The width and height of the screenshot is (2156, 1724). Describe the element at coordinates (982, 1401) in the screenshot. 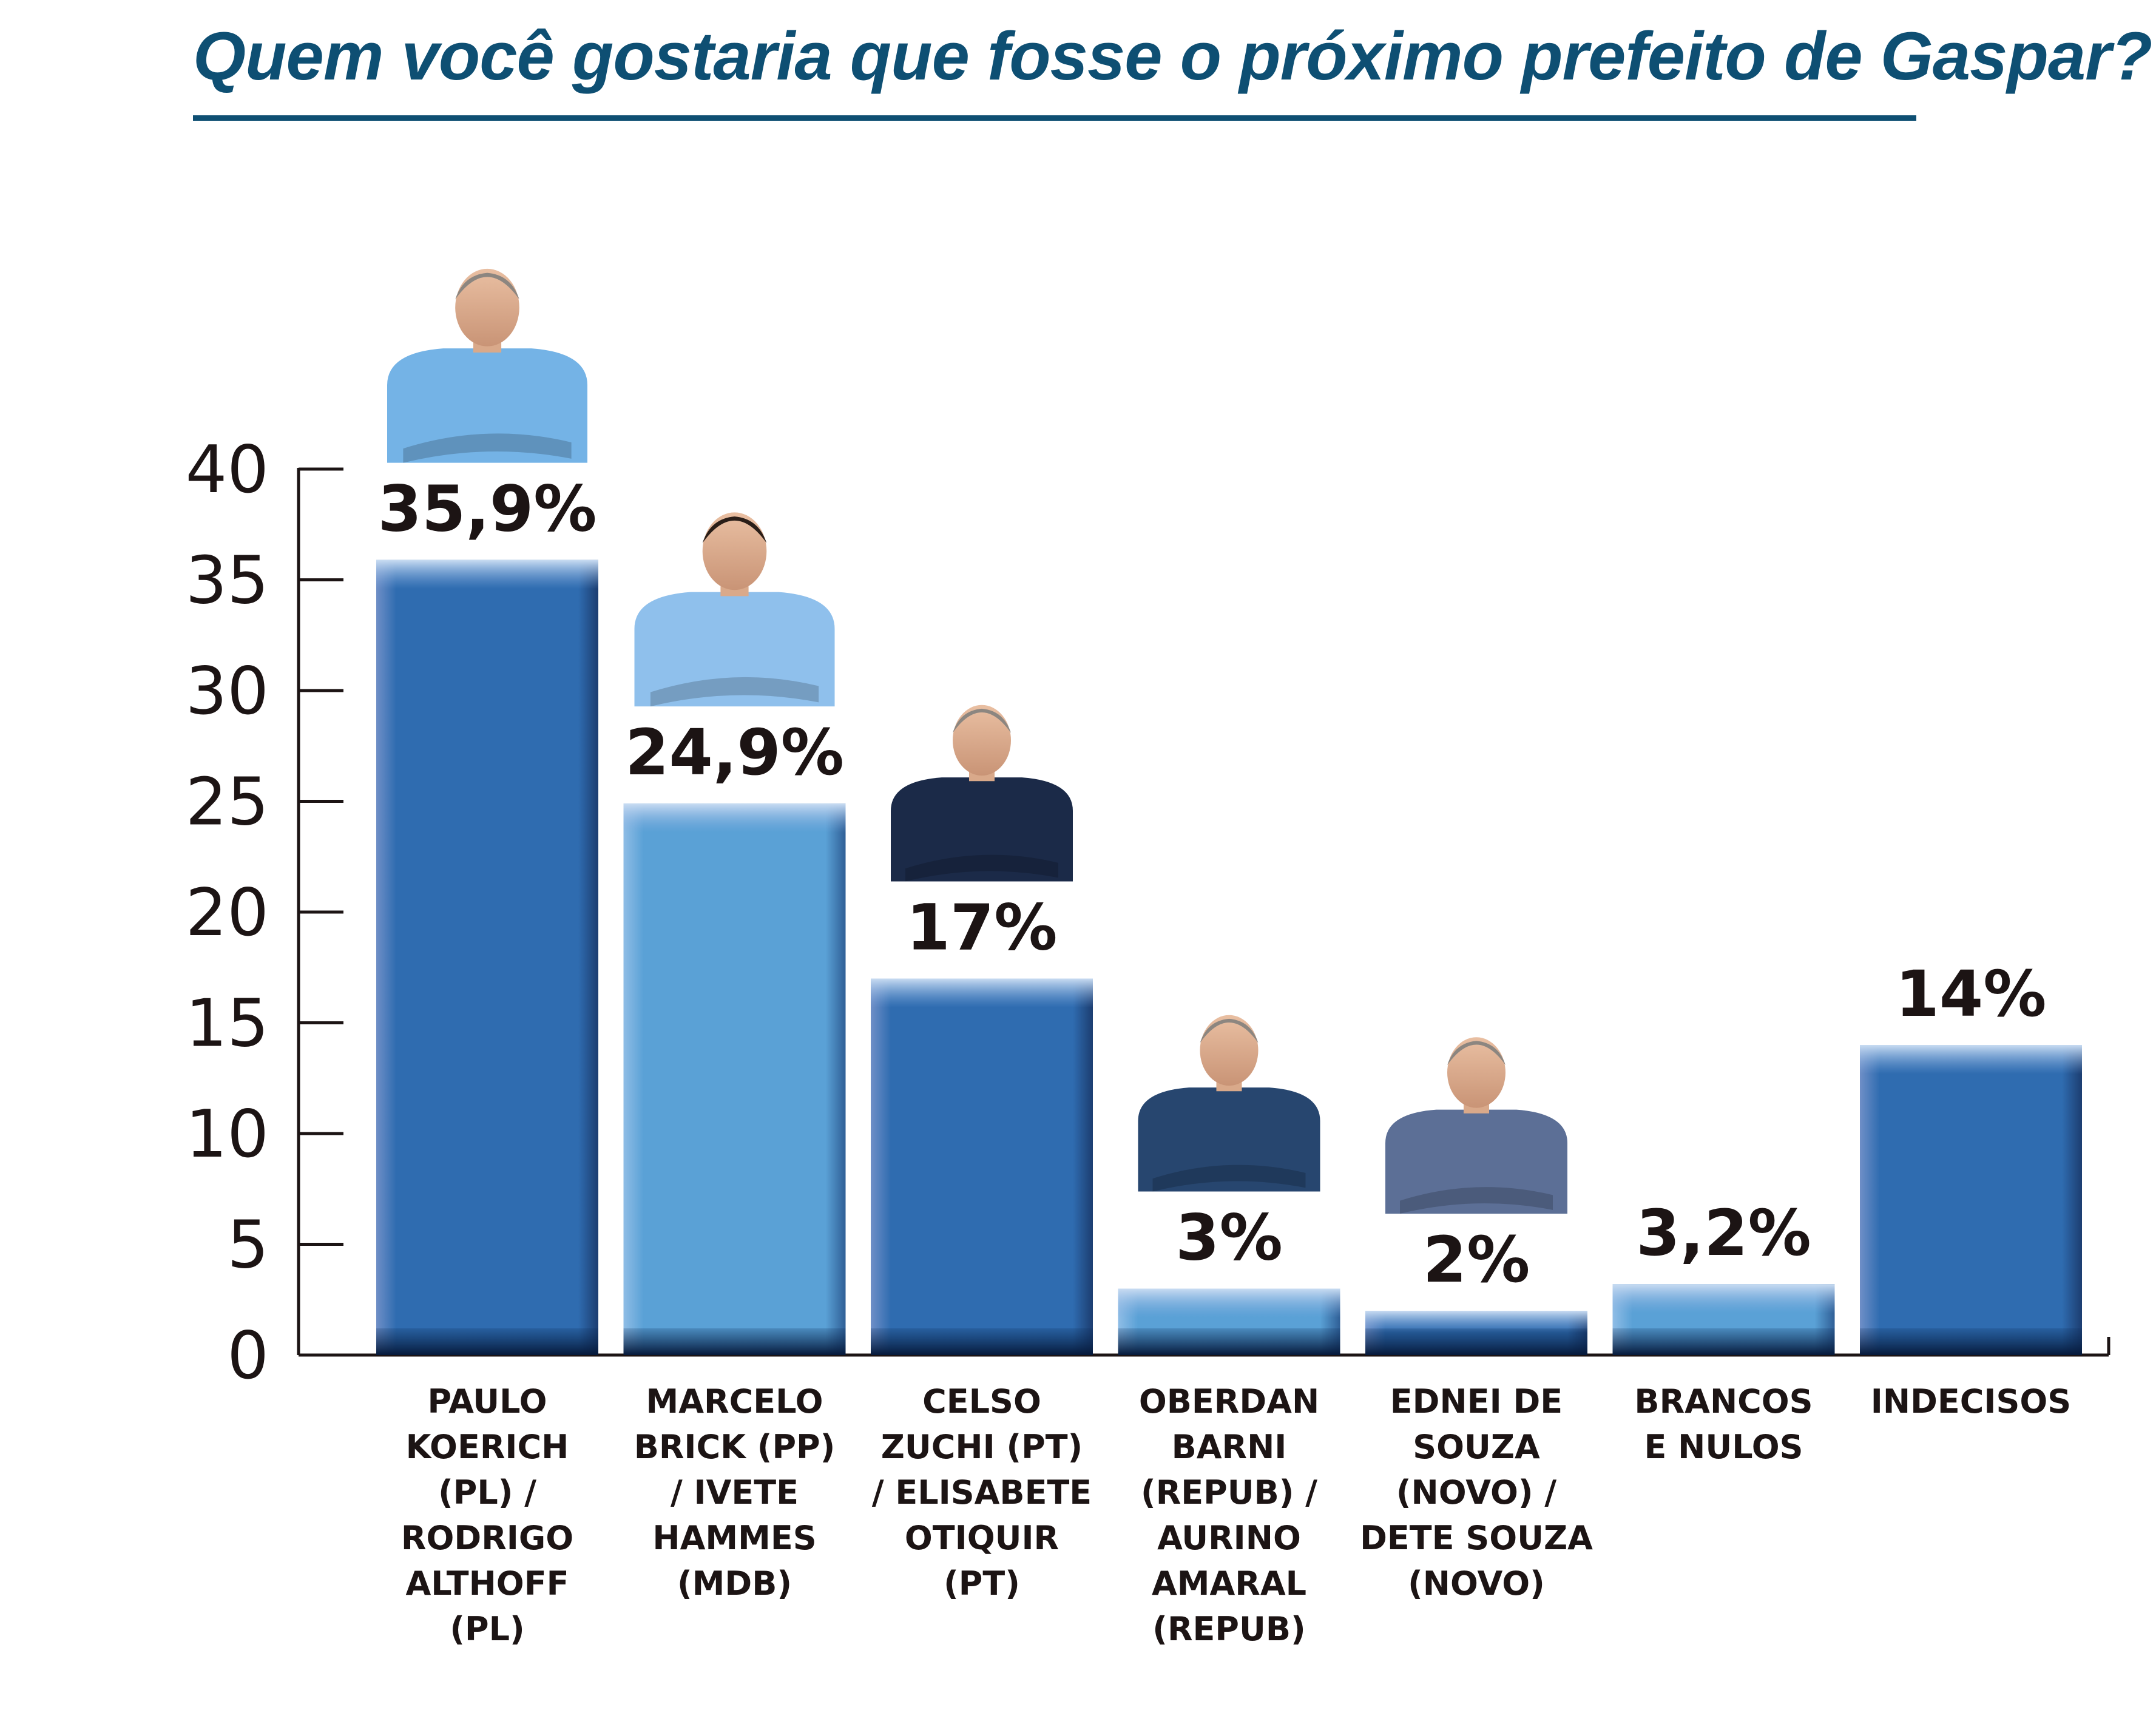

I see `category-label-line: CELSO` at that location.